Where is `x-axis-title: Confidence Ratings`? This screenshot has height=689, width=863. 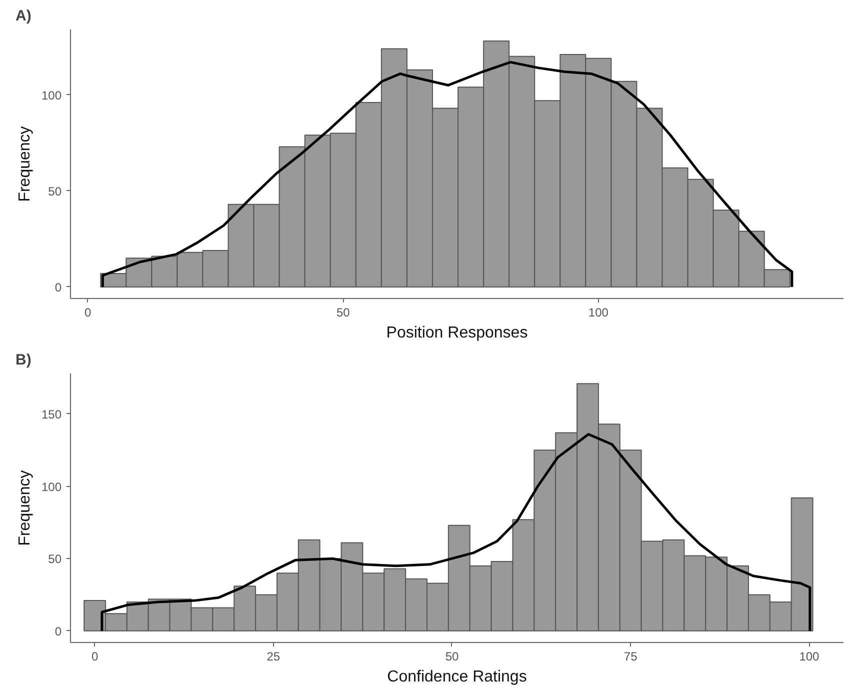
x-axis-title: Confidence Ratings is located at coordinates (457, 677).